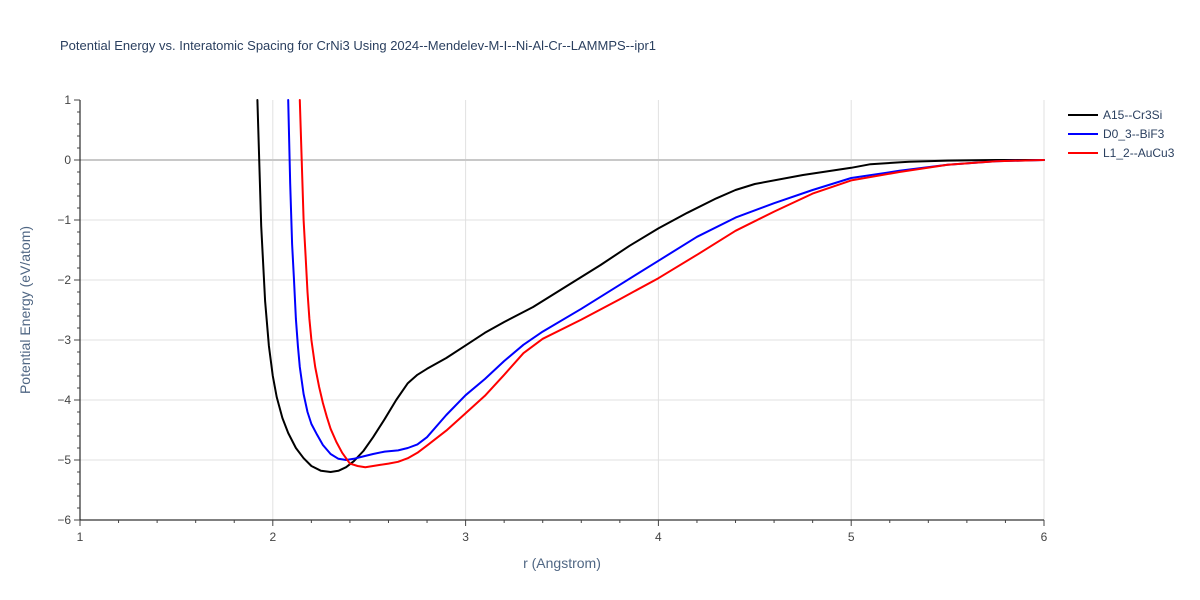  Describe the element at coordinates (64, 400) in the screenshot. I see `y-tick-label: −4` at that location.